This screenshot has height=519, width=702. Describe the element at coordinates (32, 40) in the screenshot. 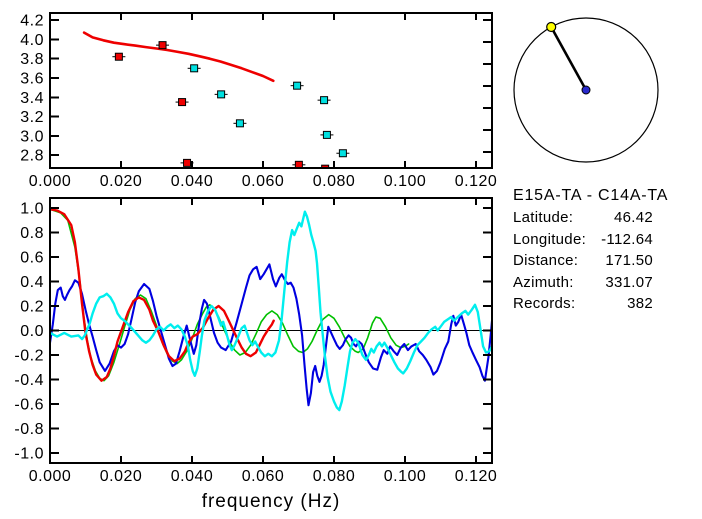

I see `y-tick-label: 4.0` at that location.